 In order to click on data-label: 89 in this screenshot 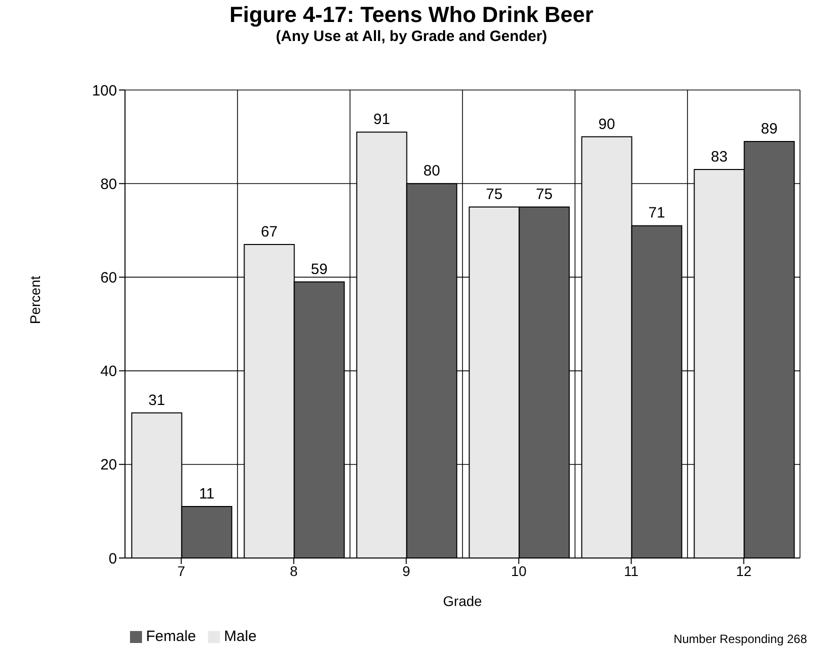, I will do `click(769, 129)`.